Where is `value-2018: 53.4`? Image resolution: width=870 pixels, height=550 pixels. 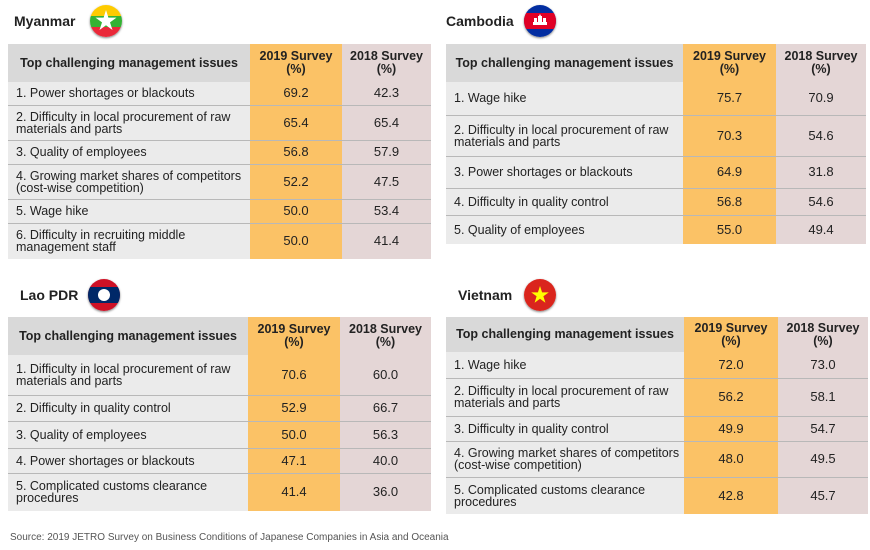
value-2018: 53.4 is located at coordinates (386, 211).